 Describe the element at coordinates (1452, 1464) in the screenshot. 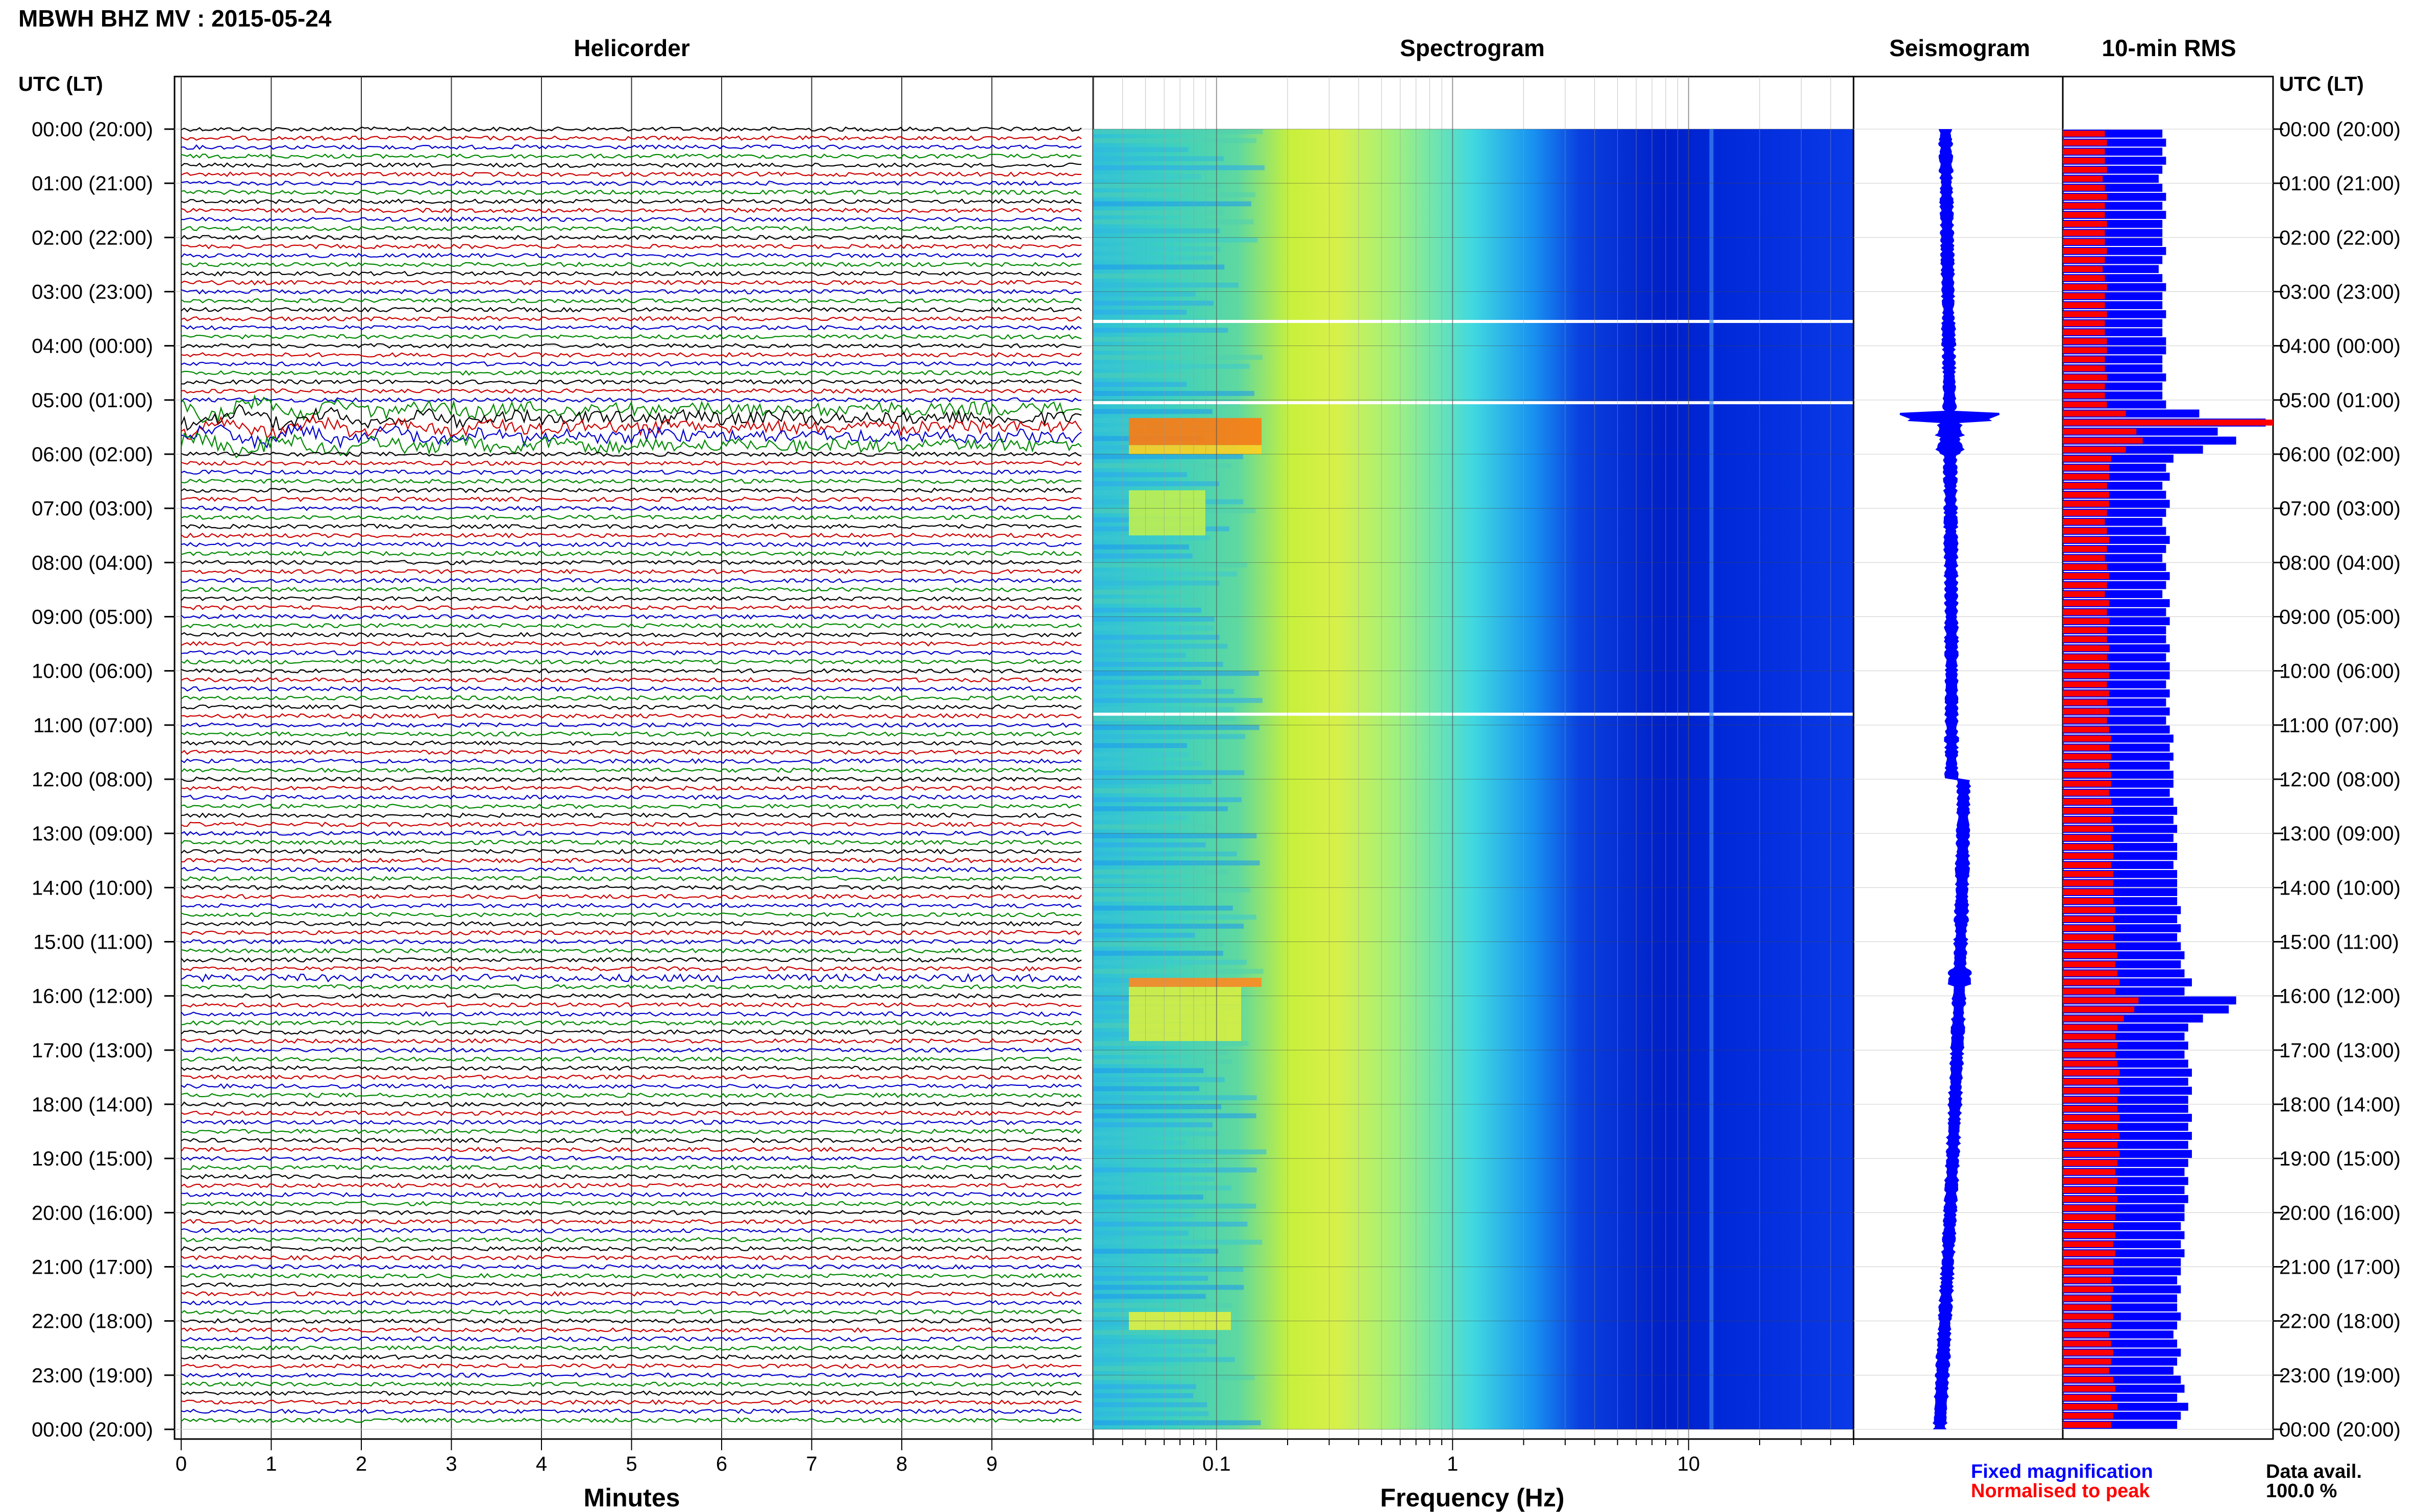

I see `frequency-tick-label: 1` at that location.